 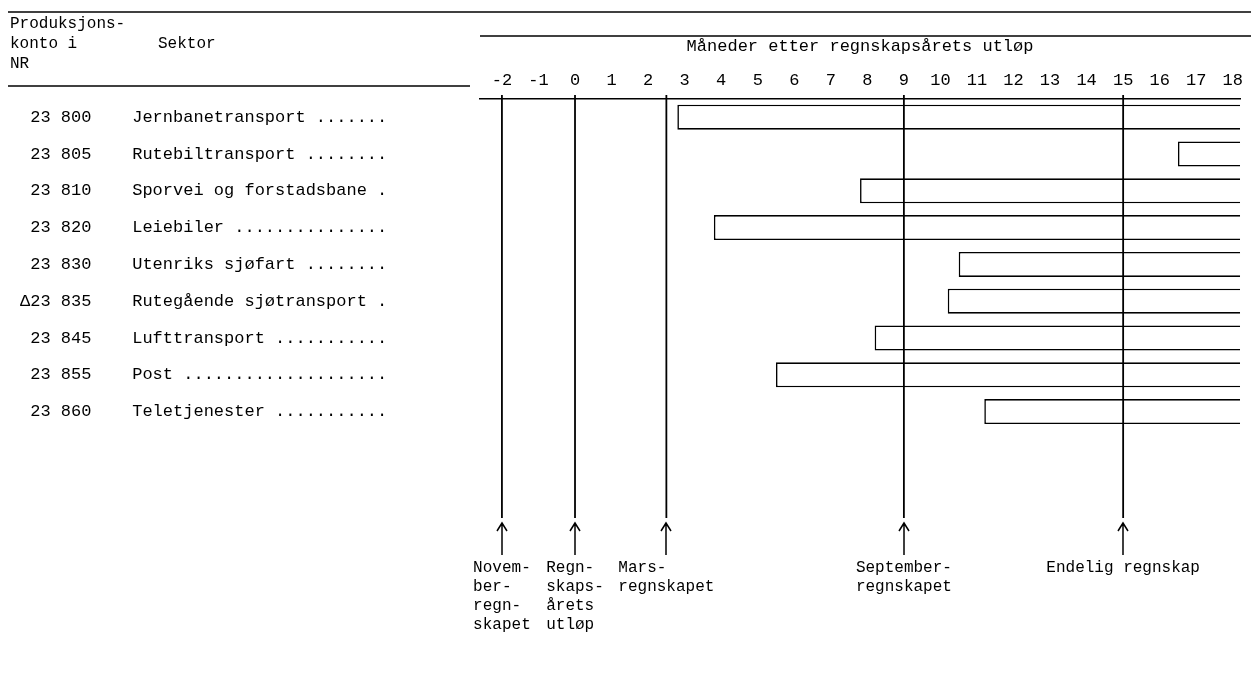 I want to click on x-tick-label: 17, so click(x=1196, y=81).